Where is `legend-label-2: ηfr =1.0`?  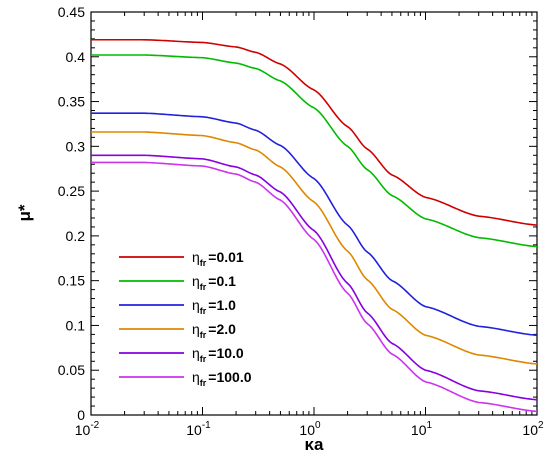
legend-label-2: ηfr =1.0 is located at coordinates (214, 306).